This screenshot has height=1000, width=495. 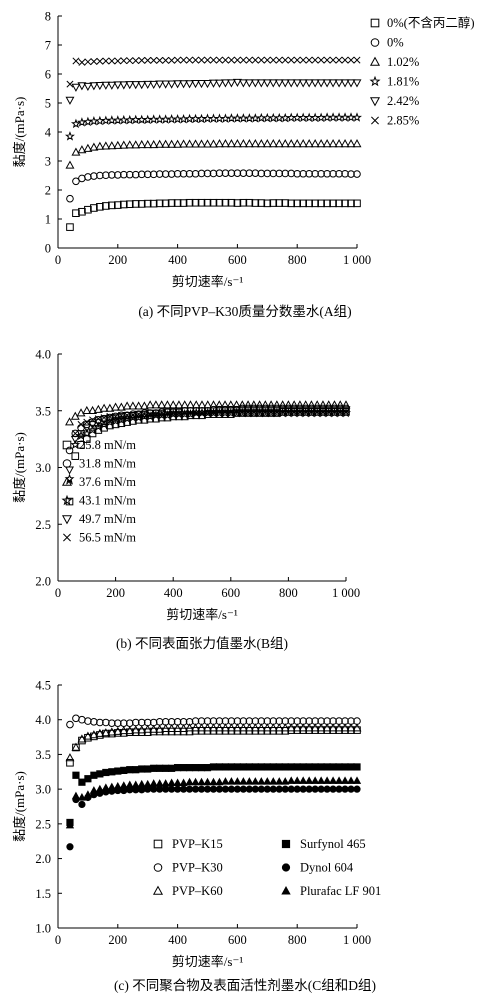 I want to click on legend-label: PVP–K15, so click(x=197, y=844).